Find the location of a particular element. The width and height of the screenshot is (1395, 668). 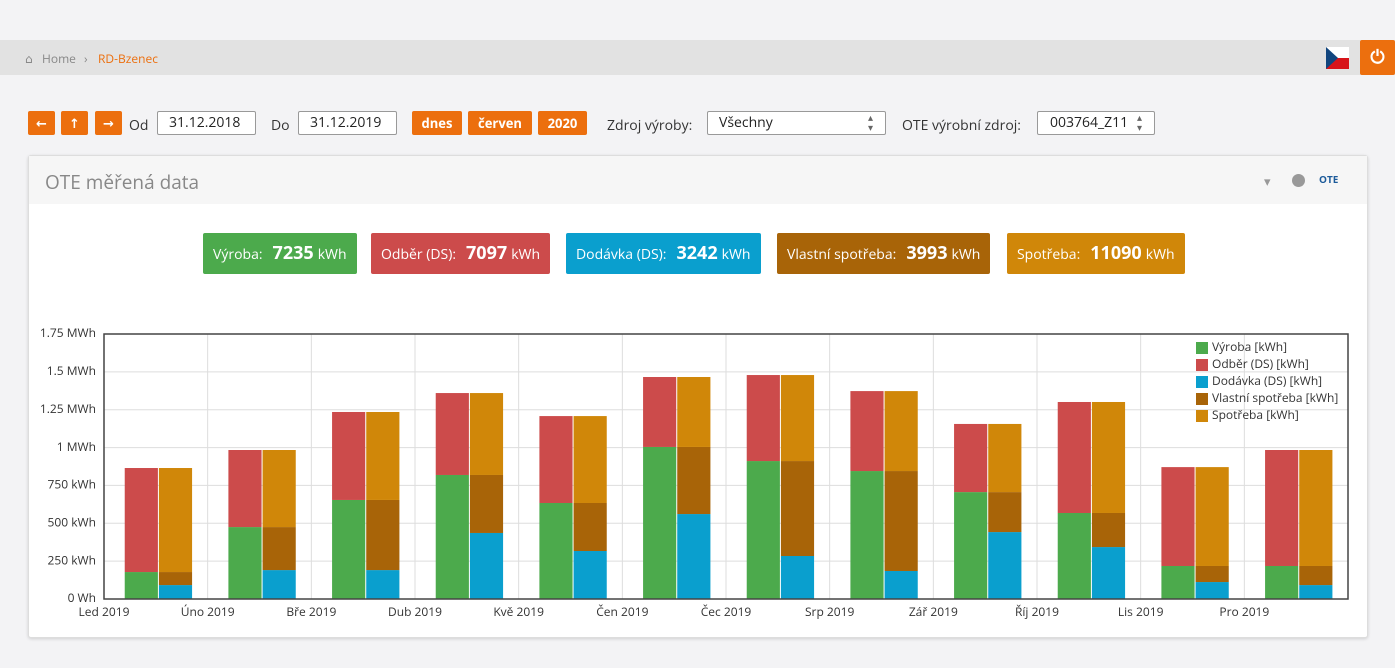

source-select: Všechny is located at coordinates (796, 123).